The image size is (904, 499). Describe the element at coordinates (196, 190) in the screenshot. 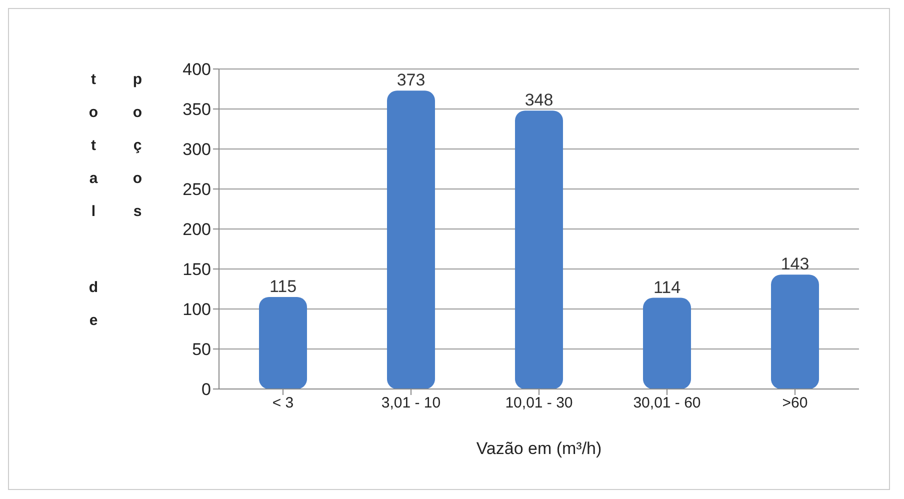

I see `y-tick-label: 250` at that location.